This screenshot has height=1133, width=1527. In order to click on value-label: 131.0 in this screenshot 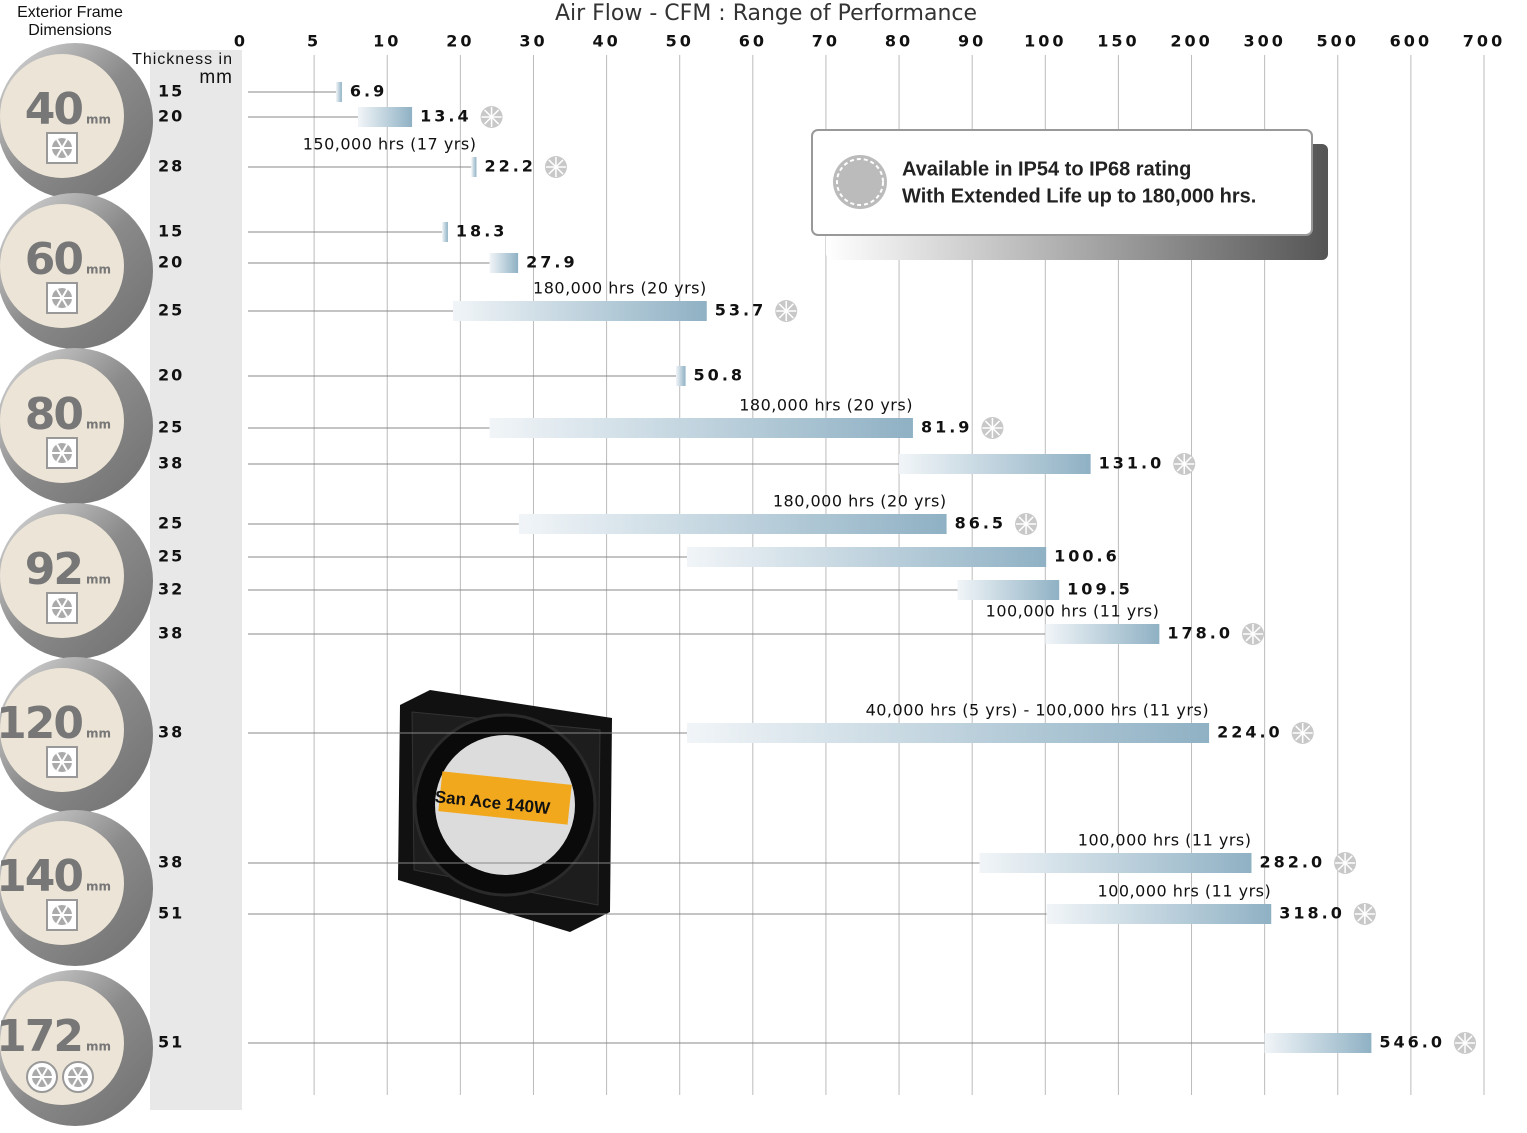, I will do `click(1132, 463)`.